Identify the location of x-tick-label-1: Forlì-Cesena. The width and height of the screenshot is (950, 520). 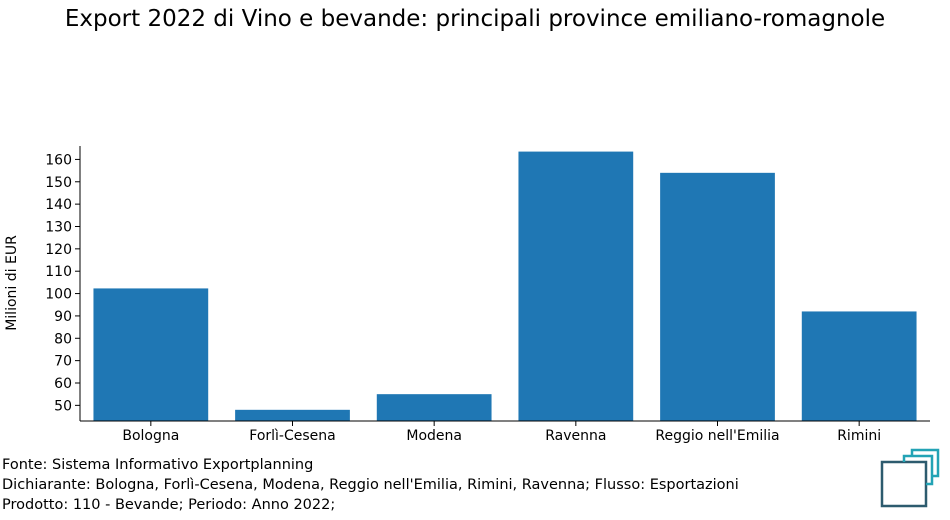
(292, 436).